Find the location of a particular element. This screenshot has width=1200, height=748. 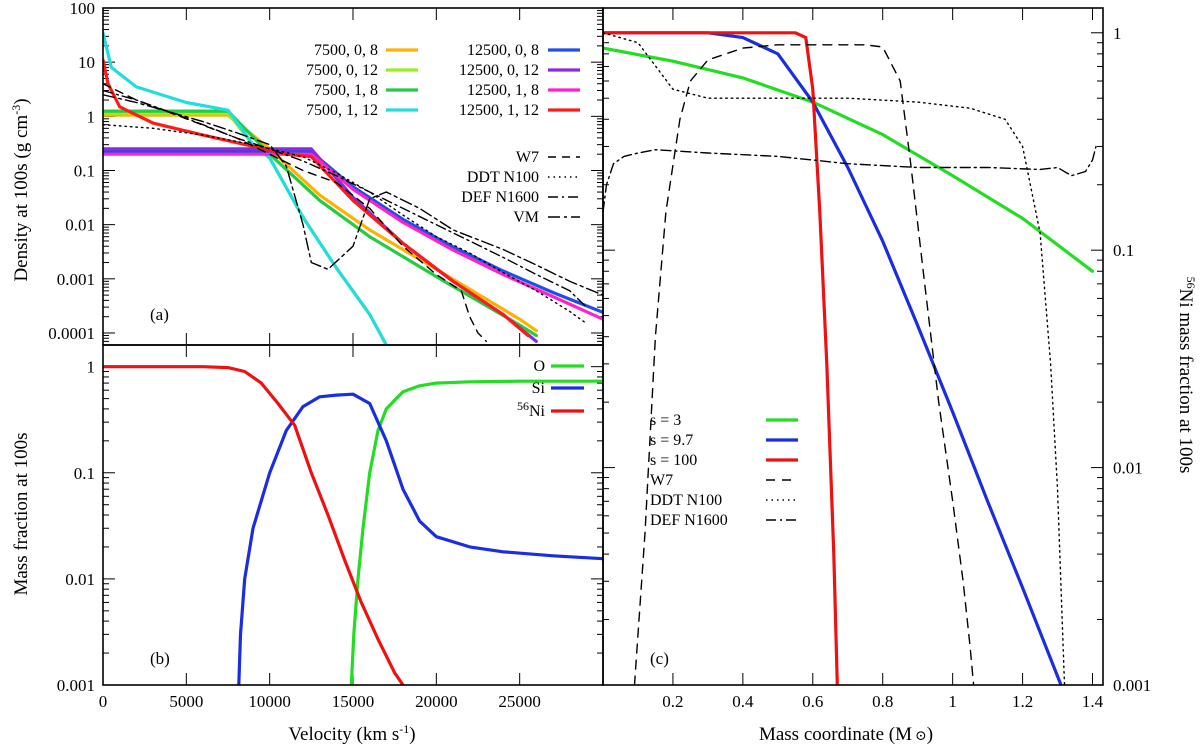

legend-entry-c-3: W7 is located at coordinates (724, 480).